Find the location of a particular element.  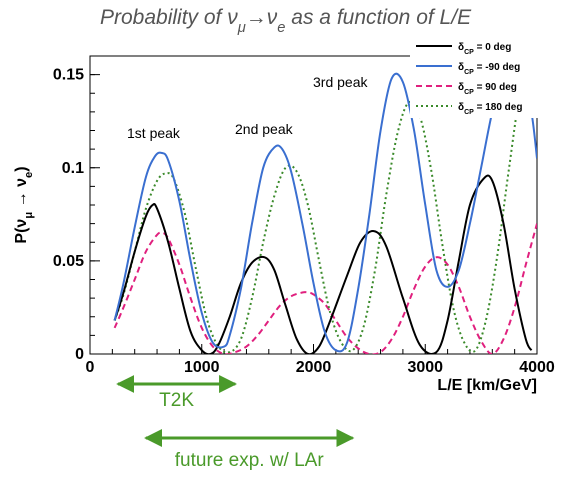

x-tick-label: 1000 is located at coordinates (202, 367).